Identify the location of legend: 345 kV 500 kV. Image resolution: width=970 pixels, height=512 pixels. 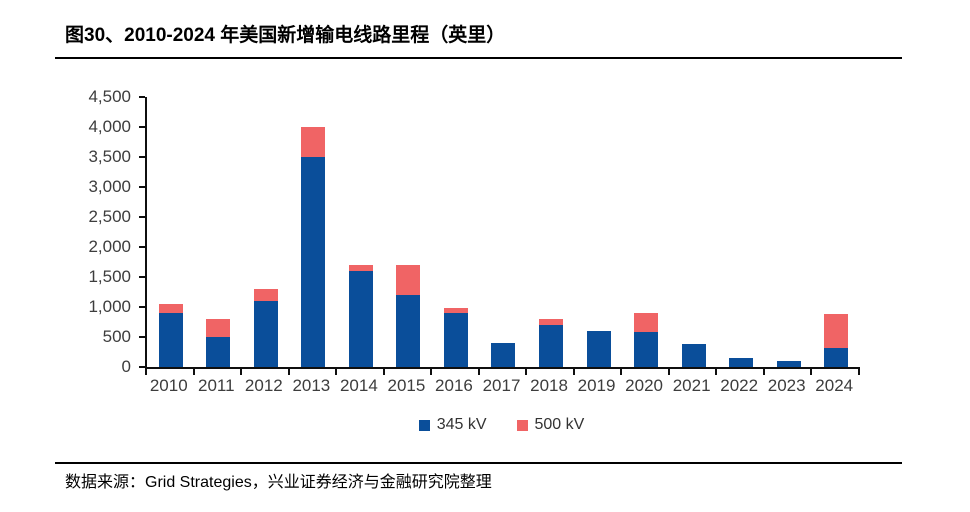
(501, 425).